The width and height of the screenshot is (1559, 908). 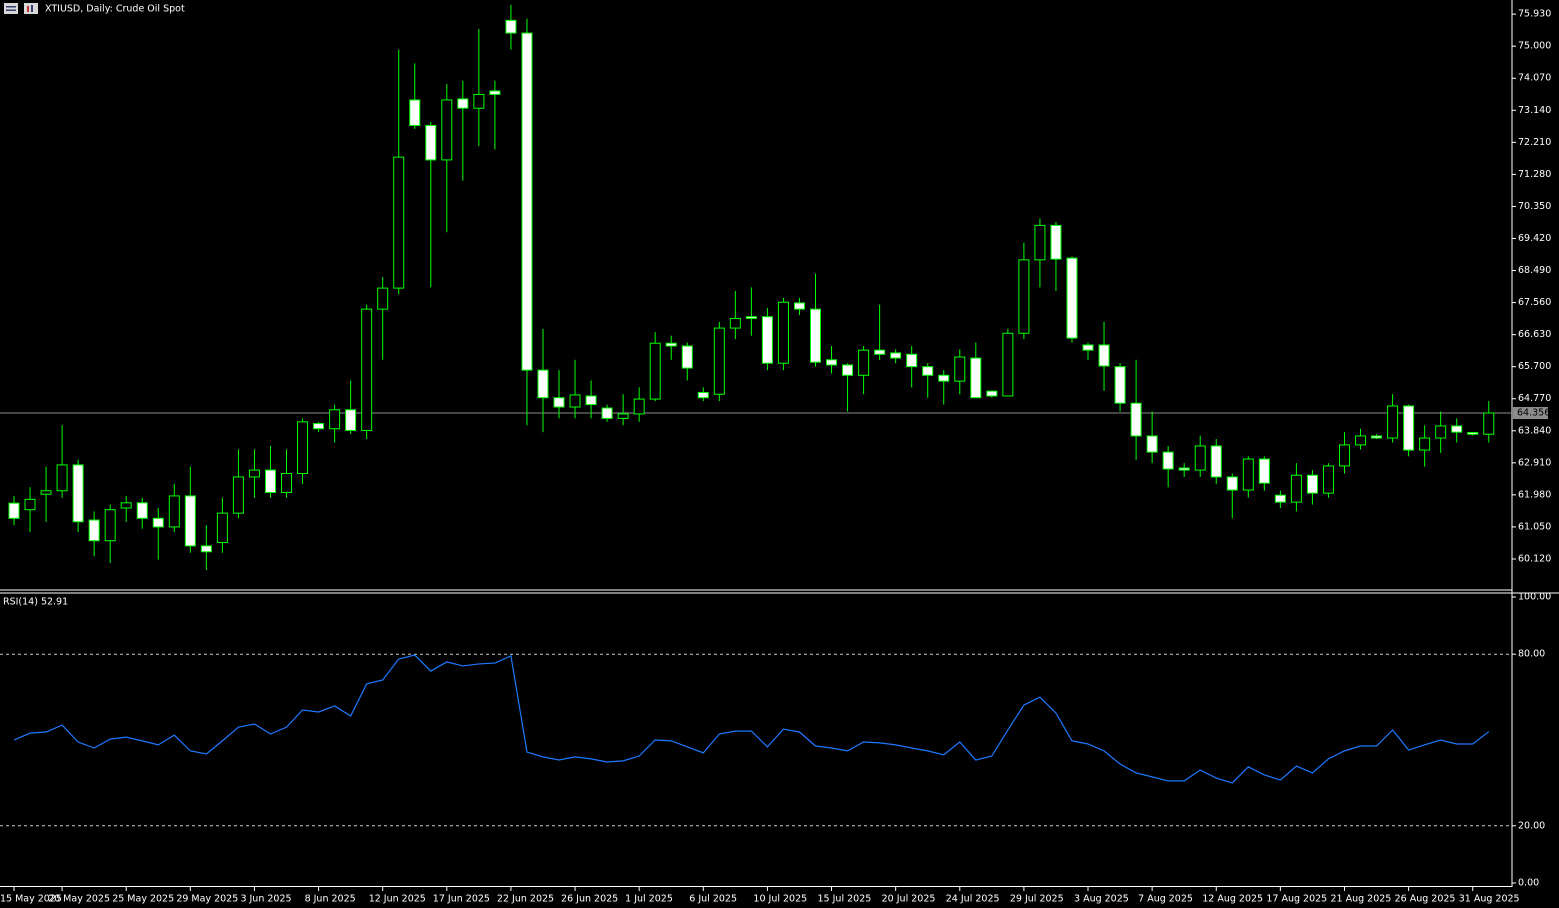 What do you see at coordinates (143, 899) in the screenshot?
I see `x-tick-label: 25 May 2025` at bounding box center [143, 899].